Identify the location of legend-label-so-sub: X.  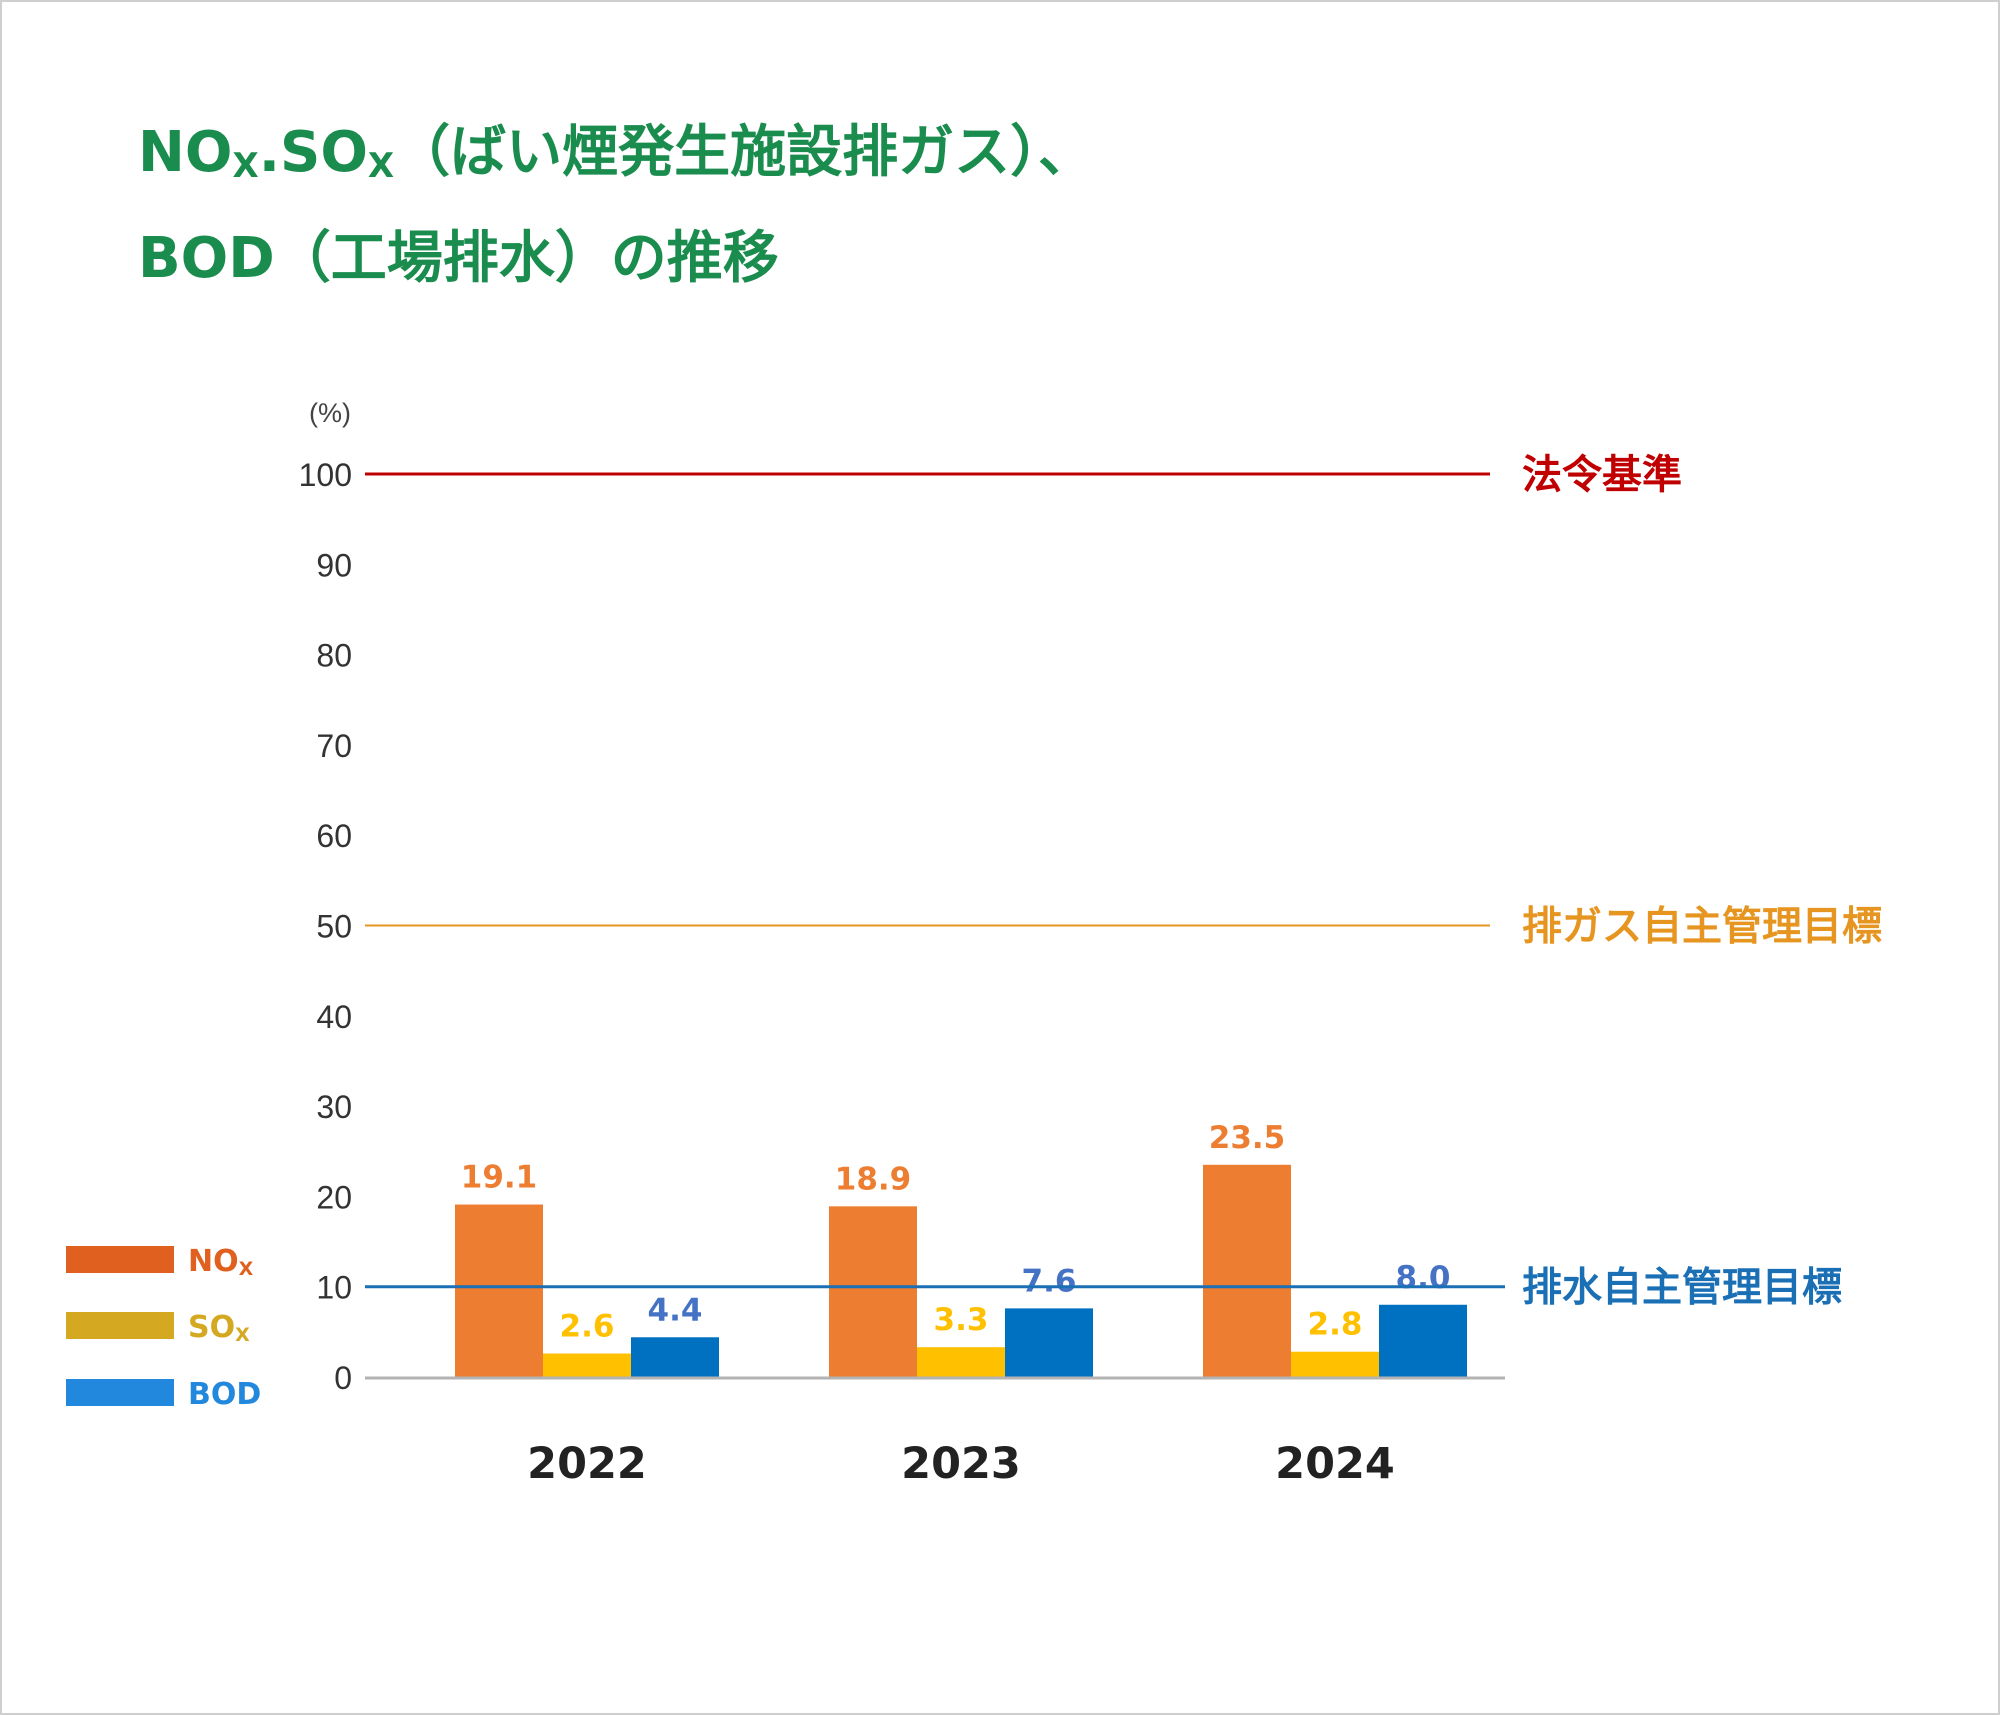
(242, 1335).